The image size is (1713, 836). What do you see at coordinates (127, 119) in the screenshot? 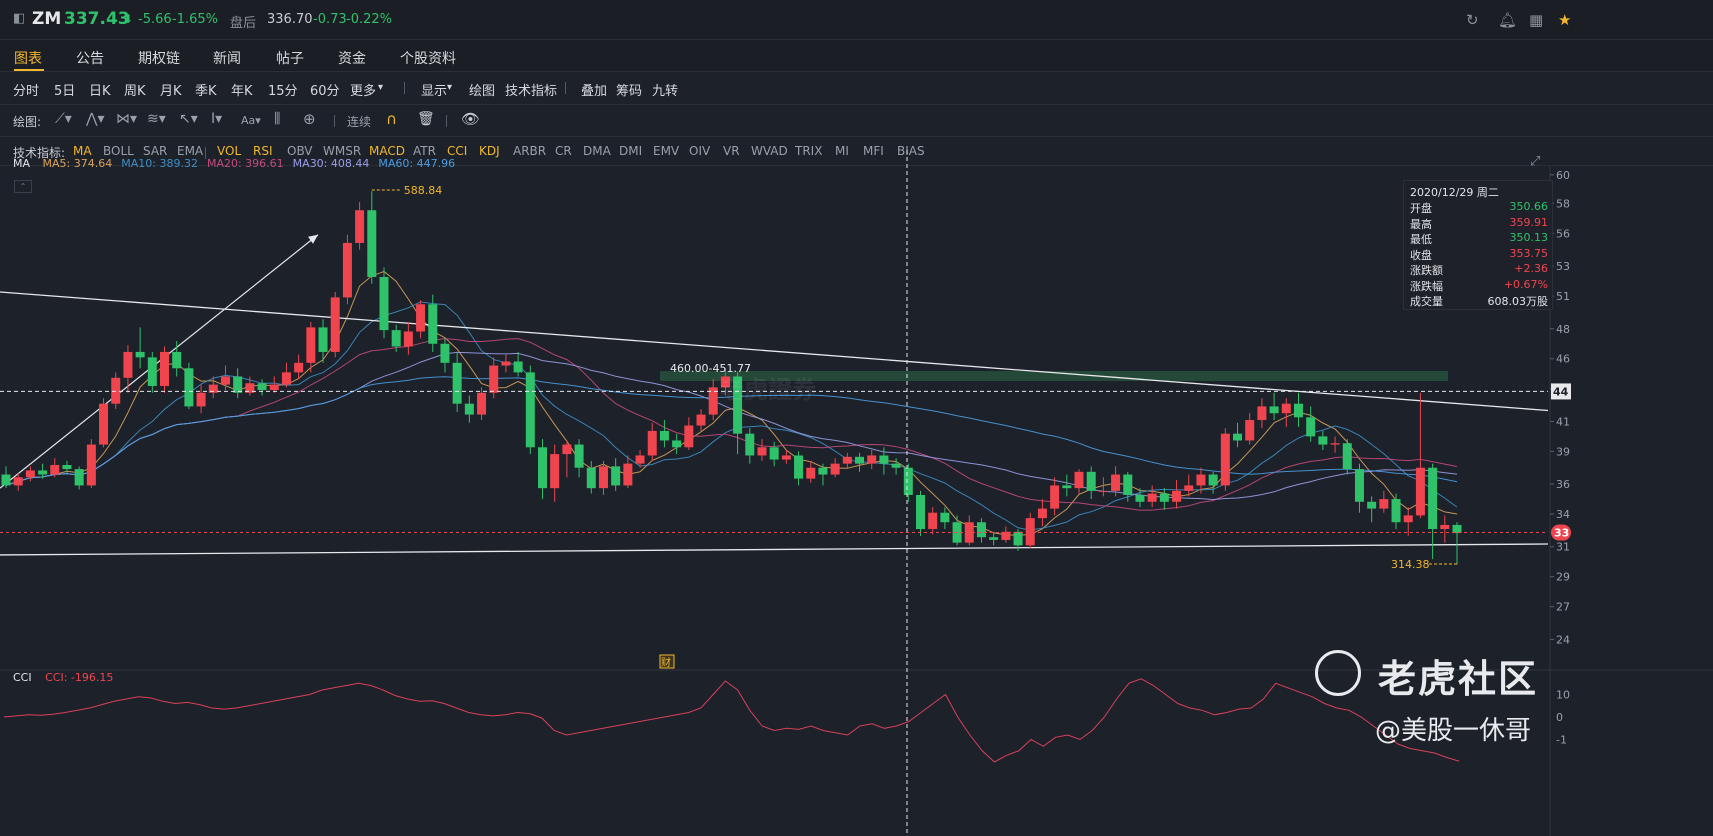
I see `wave-tool-icon: ⋈▾` at bounding box center [127, 119].